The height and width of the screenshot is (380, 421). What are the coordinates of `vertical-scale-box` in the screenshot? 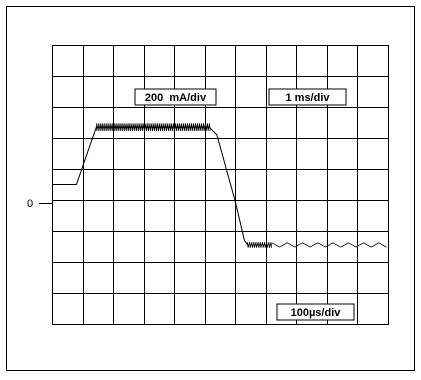 It's located at (175, 97).